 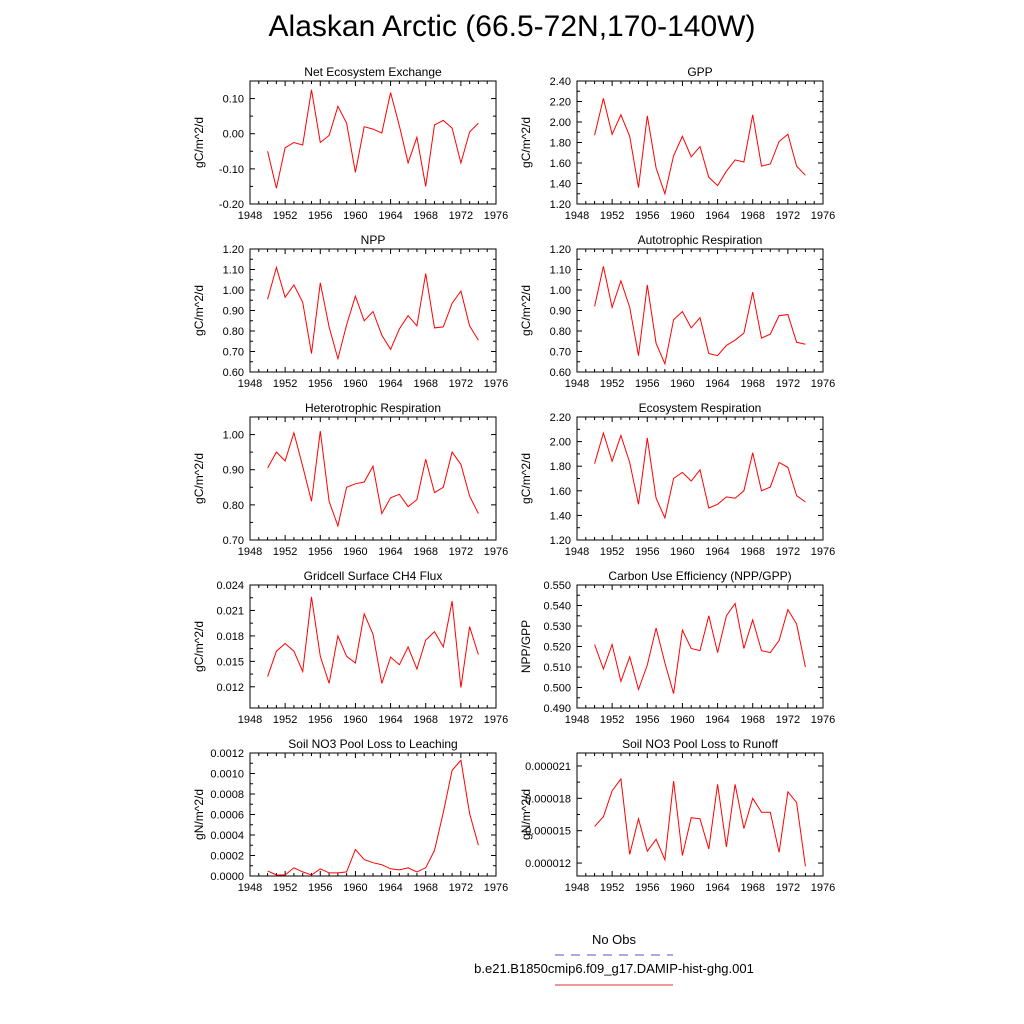 What do you see at coordinates (227, 816) in the screenshot?
I see `y-tick-label: 0.0006` at bounding box center [227, 816].